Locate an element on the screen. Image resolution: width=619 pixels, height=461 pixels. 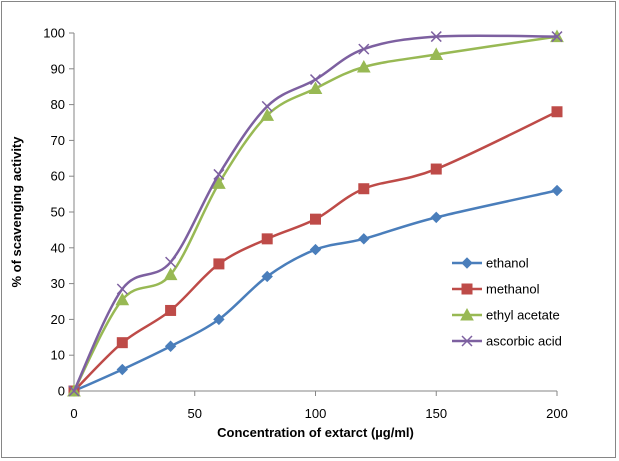
legend-item: ethyl acetate is located at coordinates (506, 315).